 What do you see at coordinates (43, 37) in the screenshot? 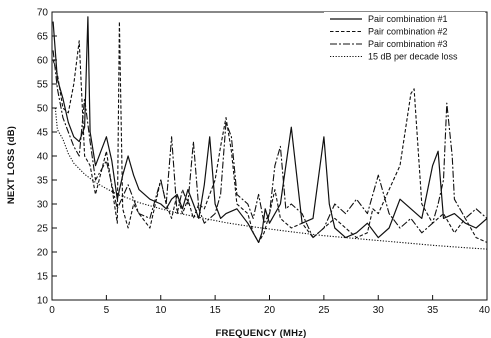
I see `y-tick-label: 65` at bounding box center [43, 37].